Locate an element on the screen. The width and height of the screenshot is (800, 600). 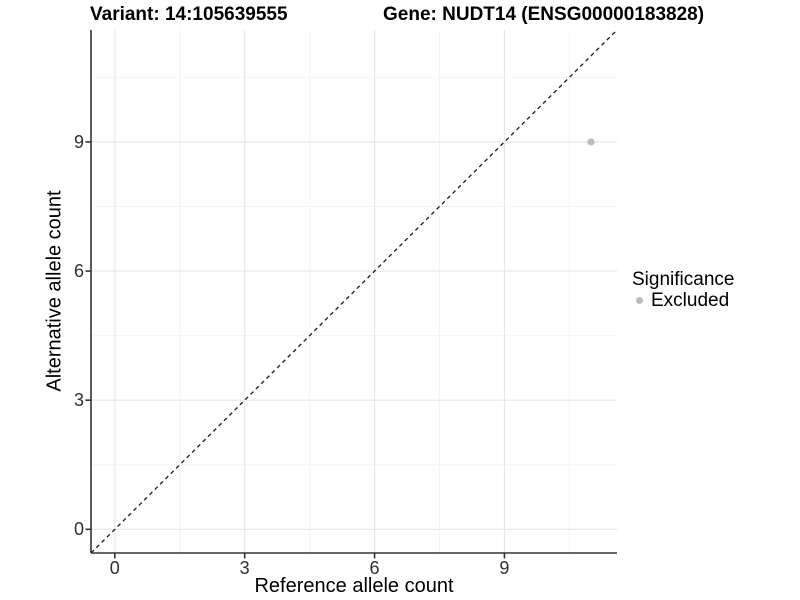
legend-title: Significance is located at coordinates (683, 279).